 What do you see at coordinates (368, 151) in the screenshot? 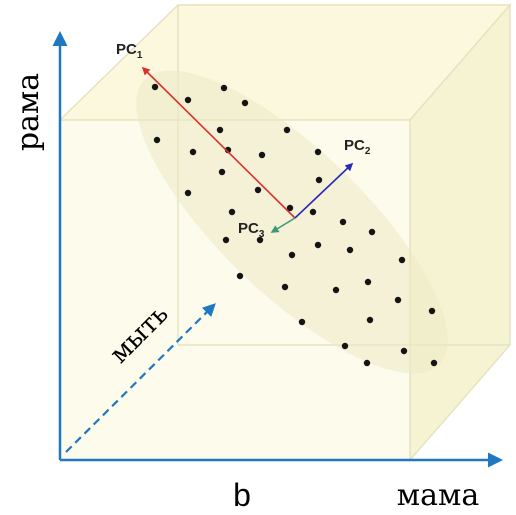
I see `pc2-subscript: 2` at bounding box center [368, 151].